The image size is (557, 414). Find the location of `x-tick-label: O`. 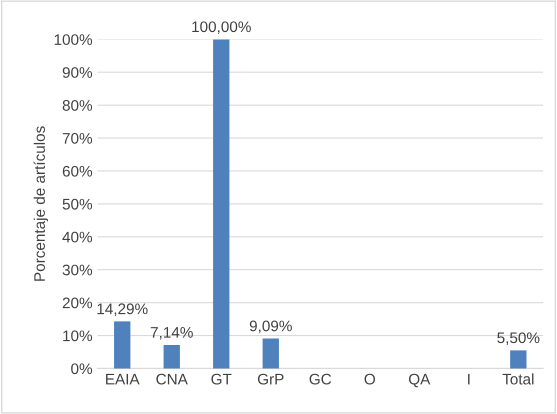

x-tick-label: O is located at coordinates (369, 379).